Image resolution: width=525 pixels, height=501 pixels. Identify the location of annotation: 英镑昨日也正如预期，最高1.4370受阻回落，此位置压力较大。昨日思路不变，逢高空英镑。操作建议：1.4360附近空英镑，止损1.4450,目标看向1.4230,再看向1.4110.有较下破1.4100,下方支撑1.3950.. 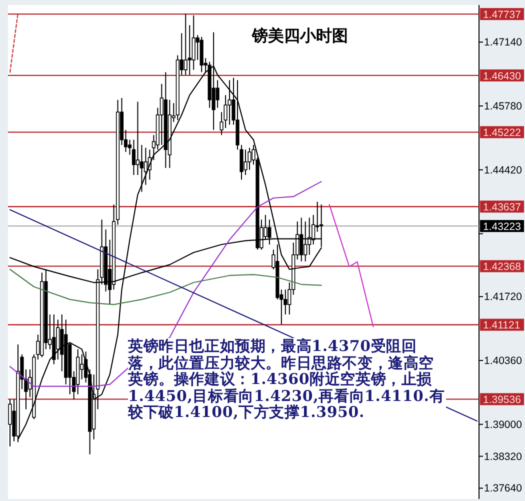
(287, 379).